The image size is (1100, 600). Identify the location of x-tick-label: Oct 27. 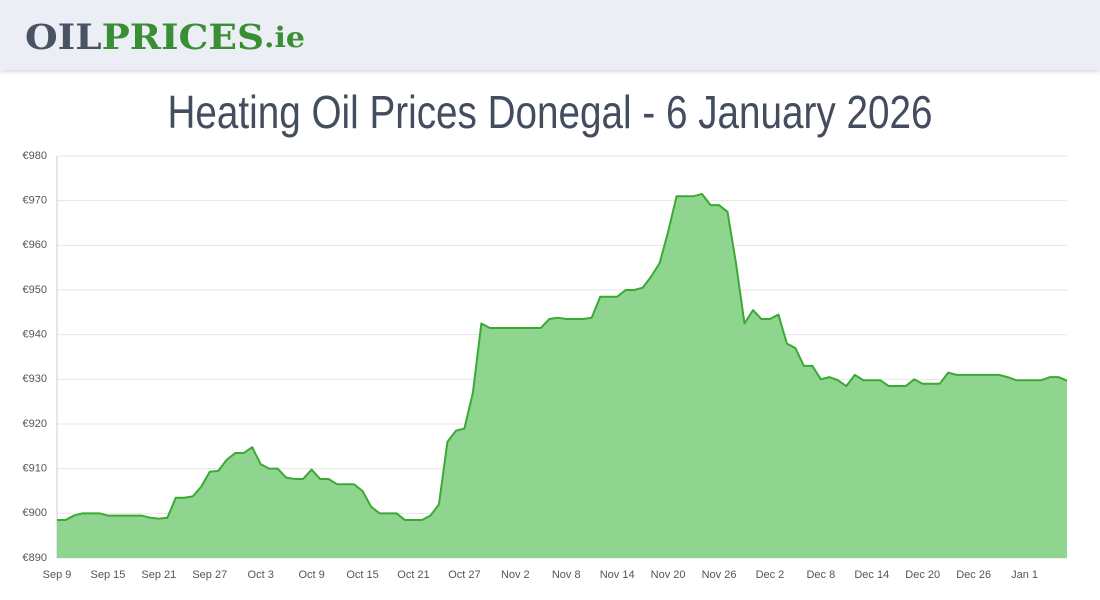
(464, 575).